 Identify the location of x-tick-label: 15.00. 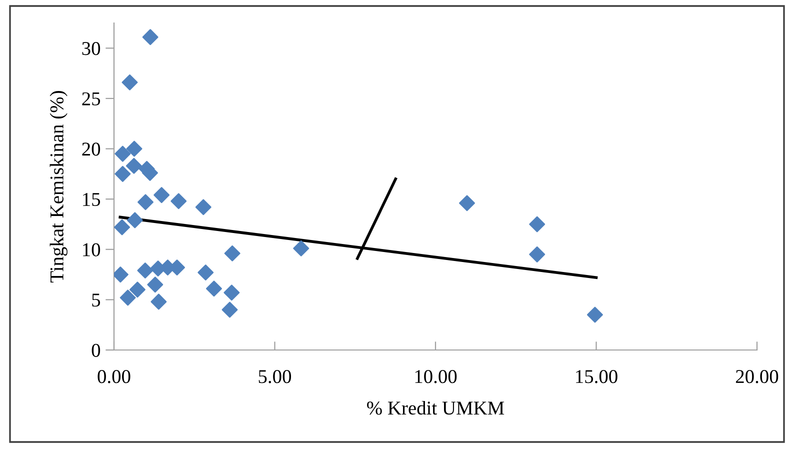
(597, 377).